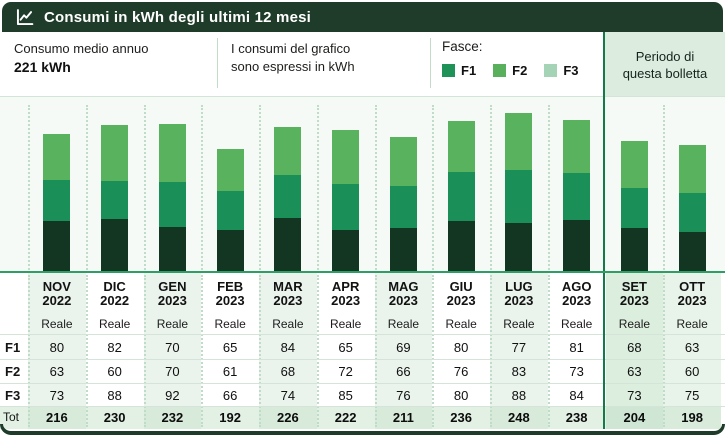 The image size is (725, 436). What do you see at coordinates (461, 286) in the screenshot?
I see `month-label-line: GIU` at bounding box center [461, 286].